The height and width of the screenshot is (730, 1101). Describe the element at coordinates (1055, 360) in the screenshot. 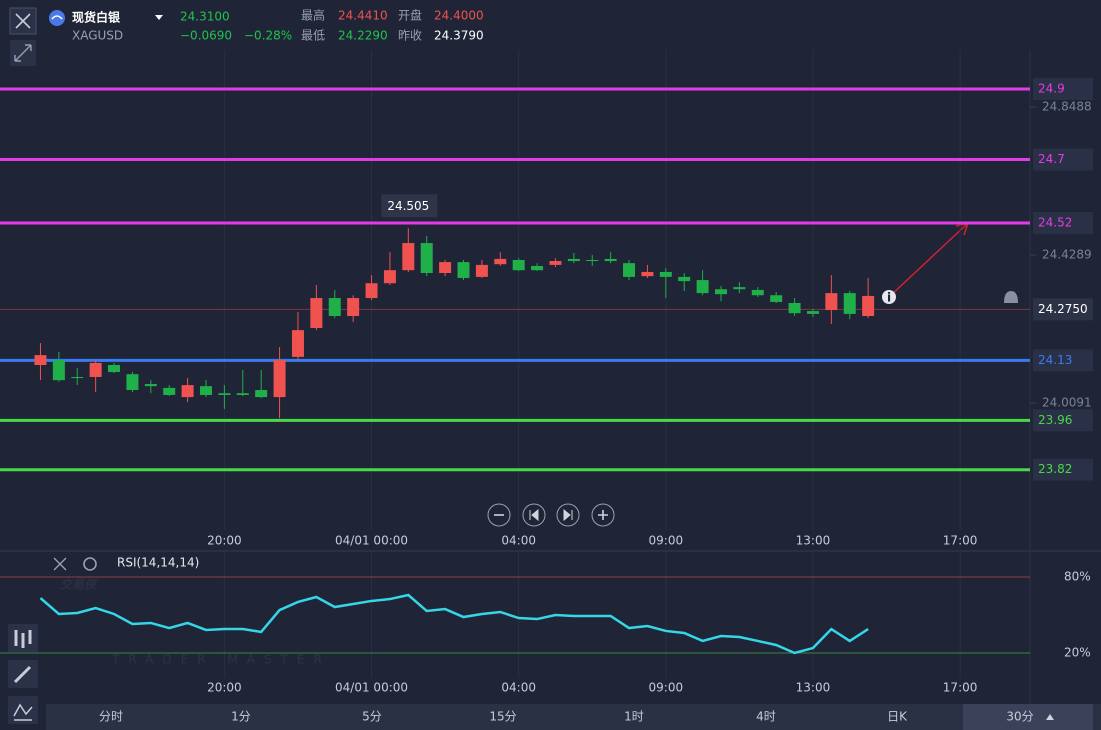

I see `level-label: 24.13` at that location.